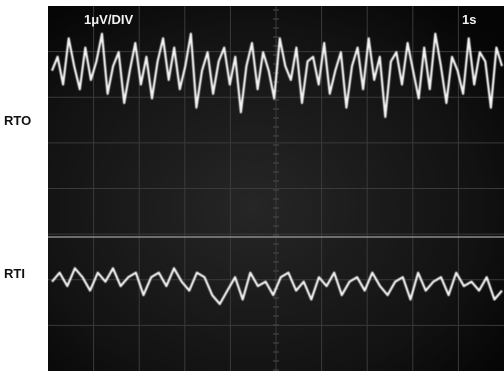 The image size is (504, 371). Describe the element at coordinates (18, 120) in the screenshot. I see `rto-label: RTO` at that location.